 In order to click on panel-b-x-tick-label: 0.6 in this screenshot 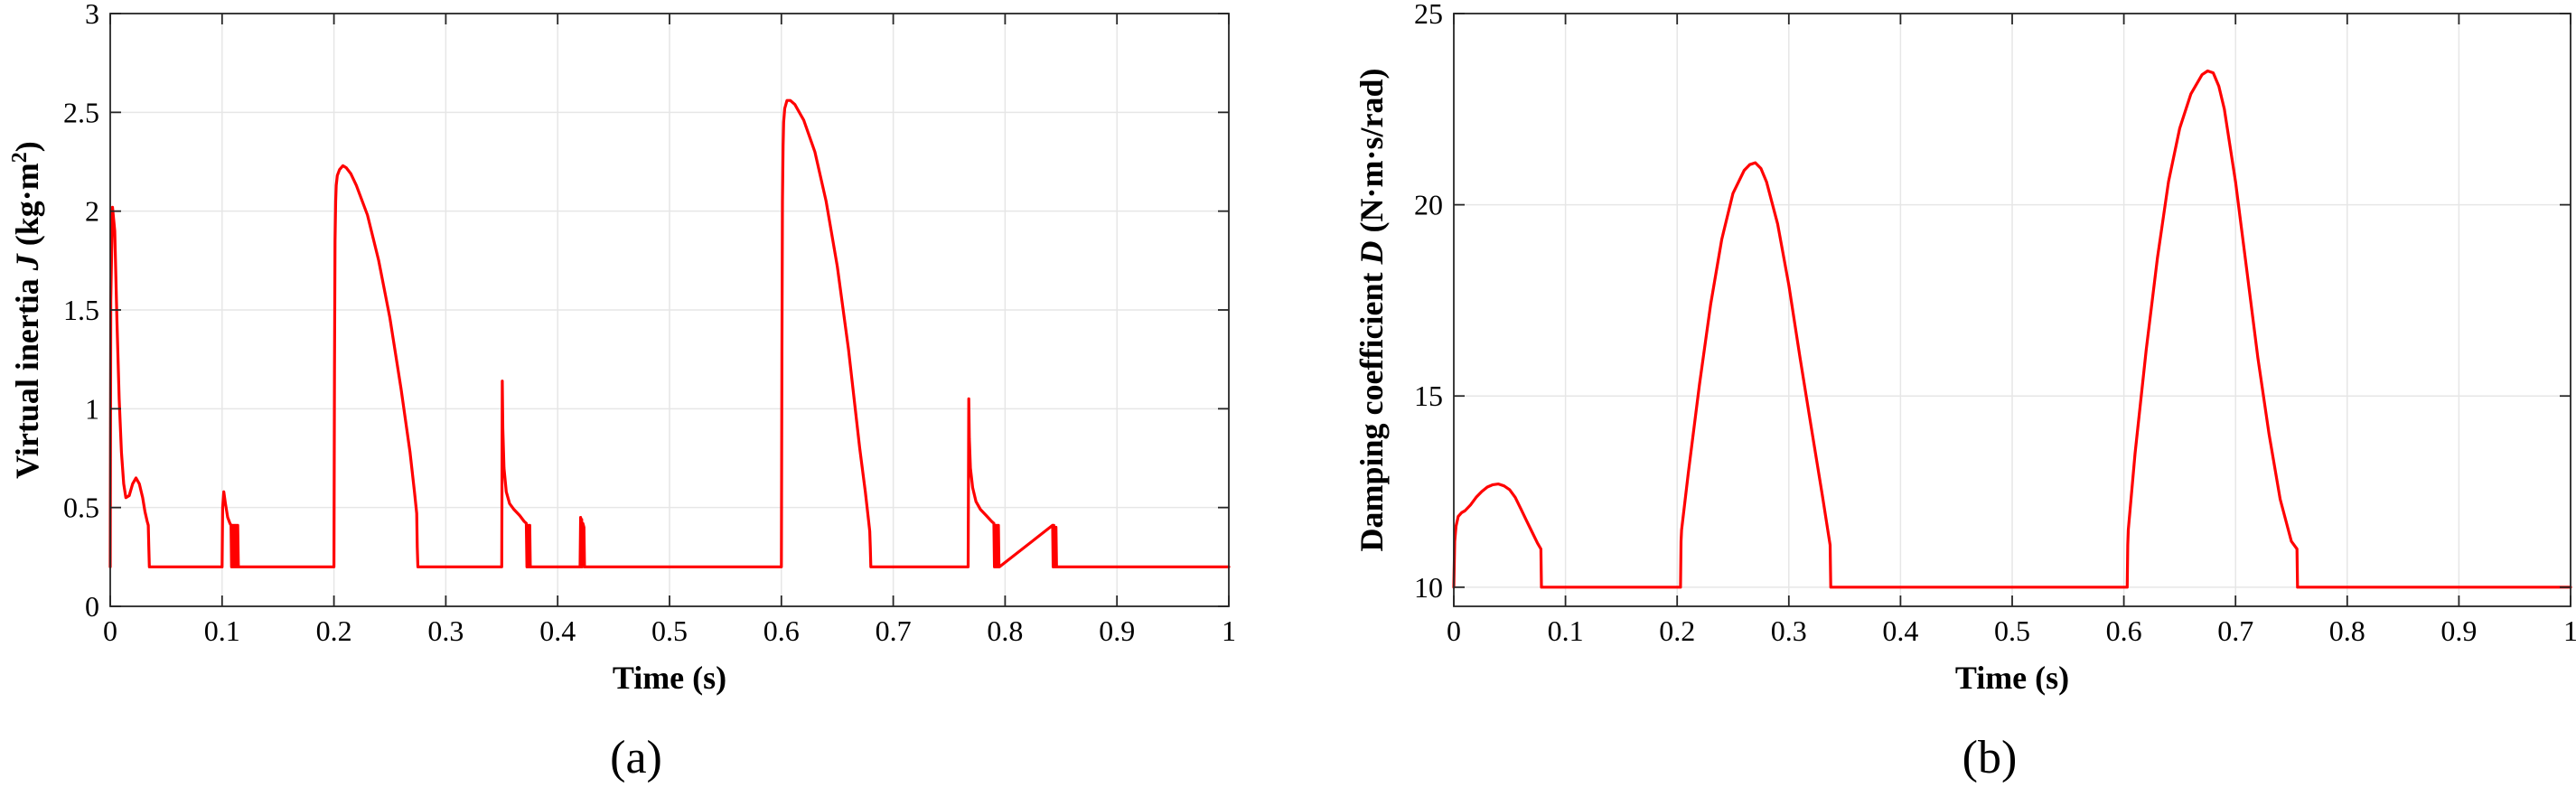, I will do `click(2124, 630)`.